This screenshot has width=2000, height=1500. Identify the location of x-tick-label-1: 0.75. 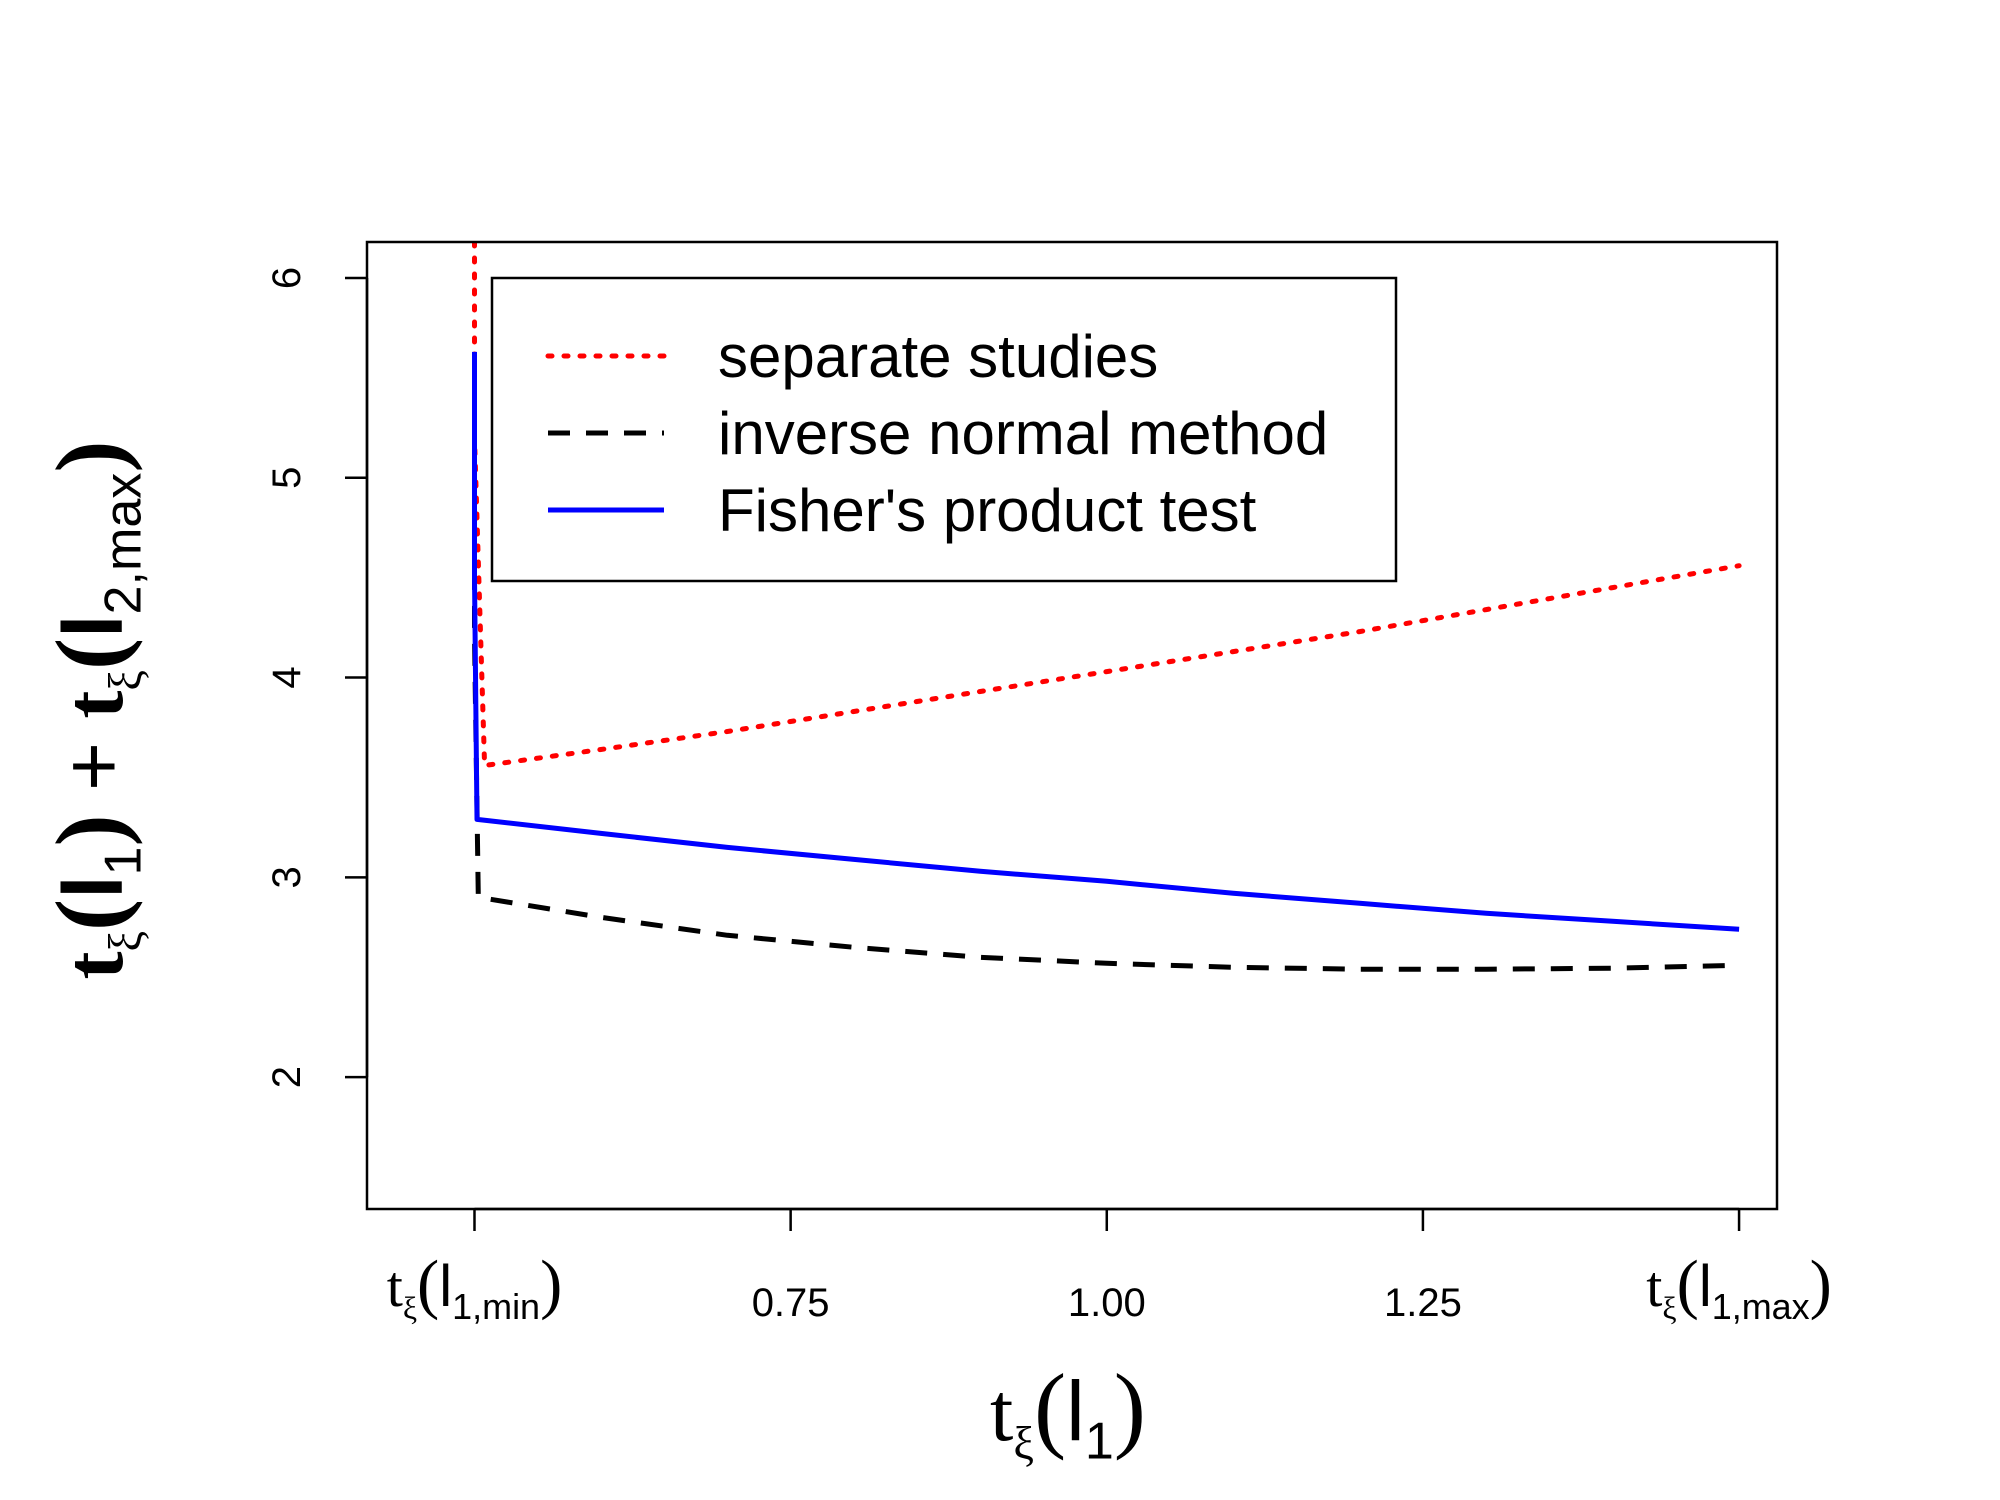
(791, 1303).